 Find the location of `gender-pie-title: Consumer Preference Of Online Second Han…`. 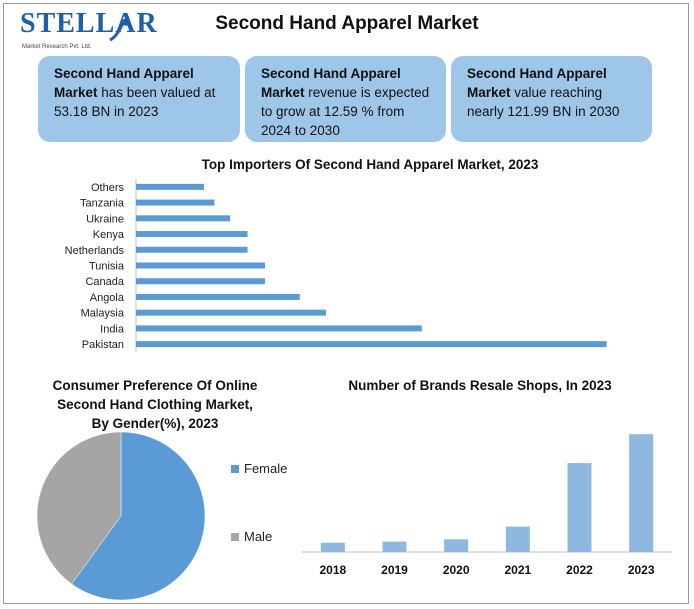

gender-pie-title: Consumer Preference Of Online Second Han… is located at coordinates (155, 404).